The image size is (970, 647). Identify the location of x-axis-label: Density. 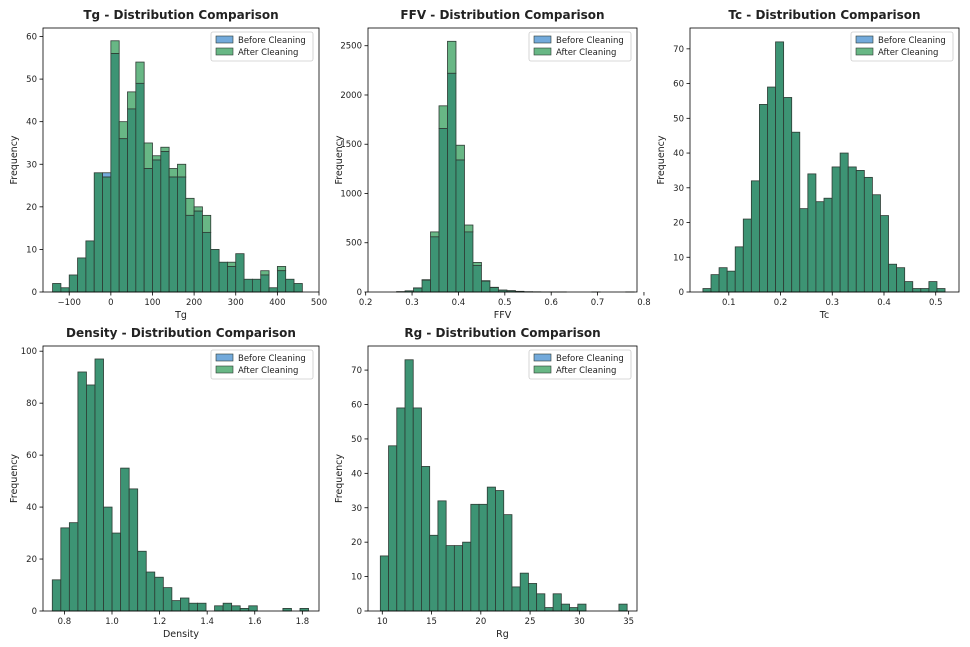
(181, 634).